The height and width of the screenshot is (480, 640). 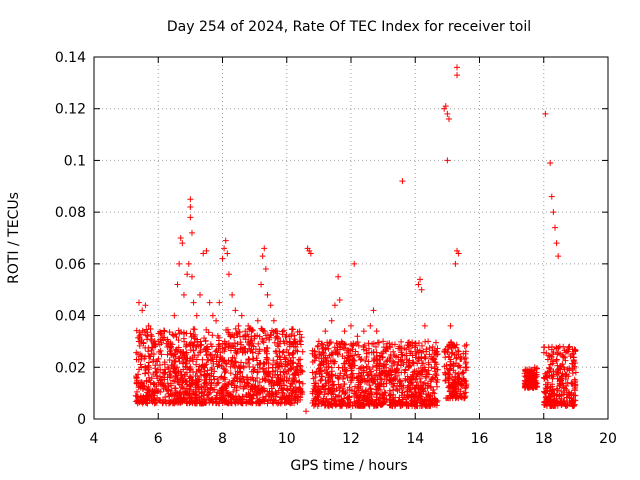 I want to click on y-tick-label: 0.08, so click(x=70, y=213).